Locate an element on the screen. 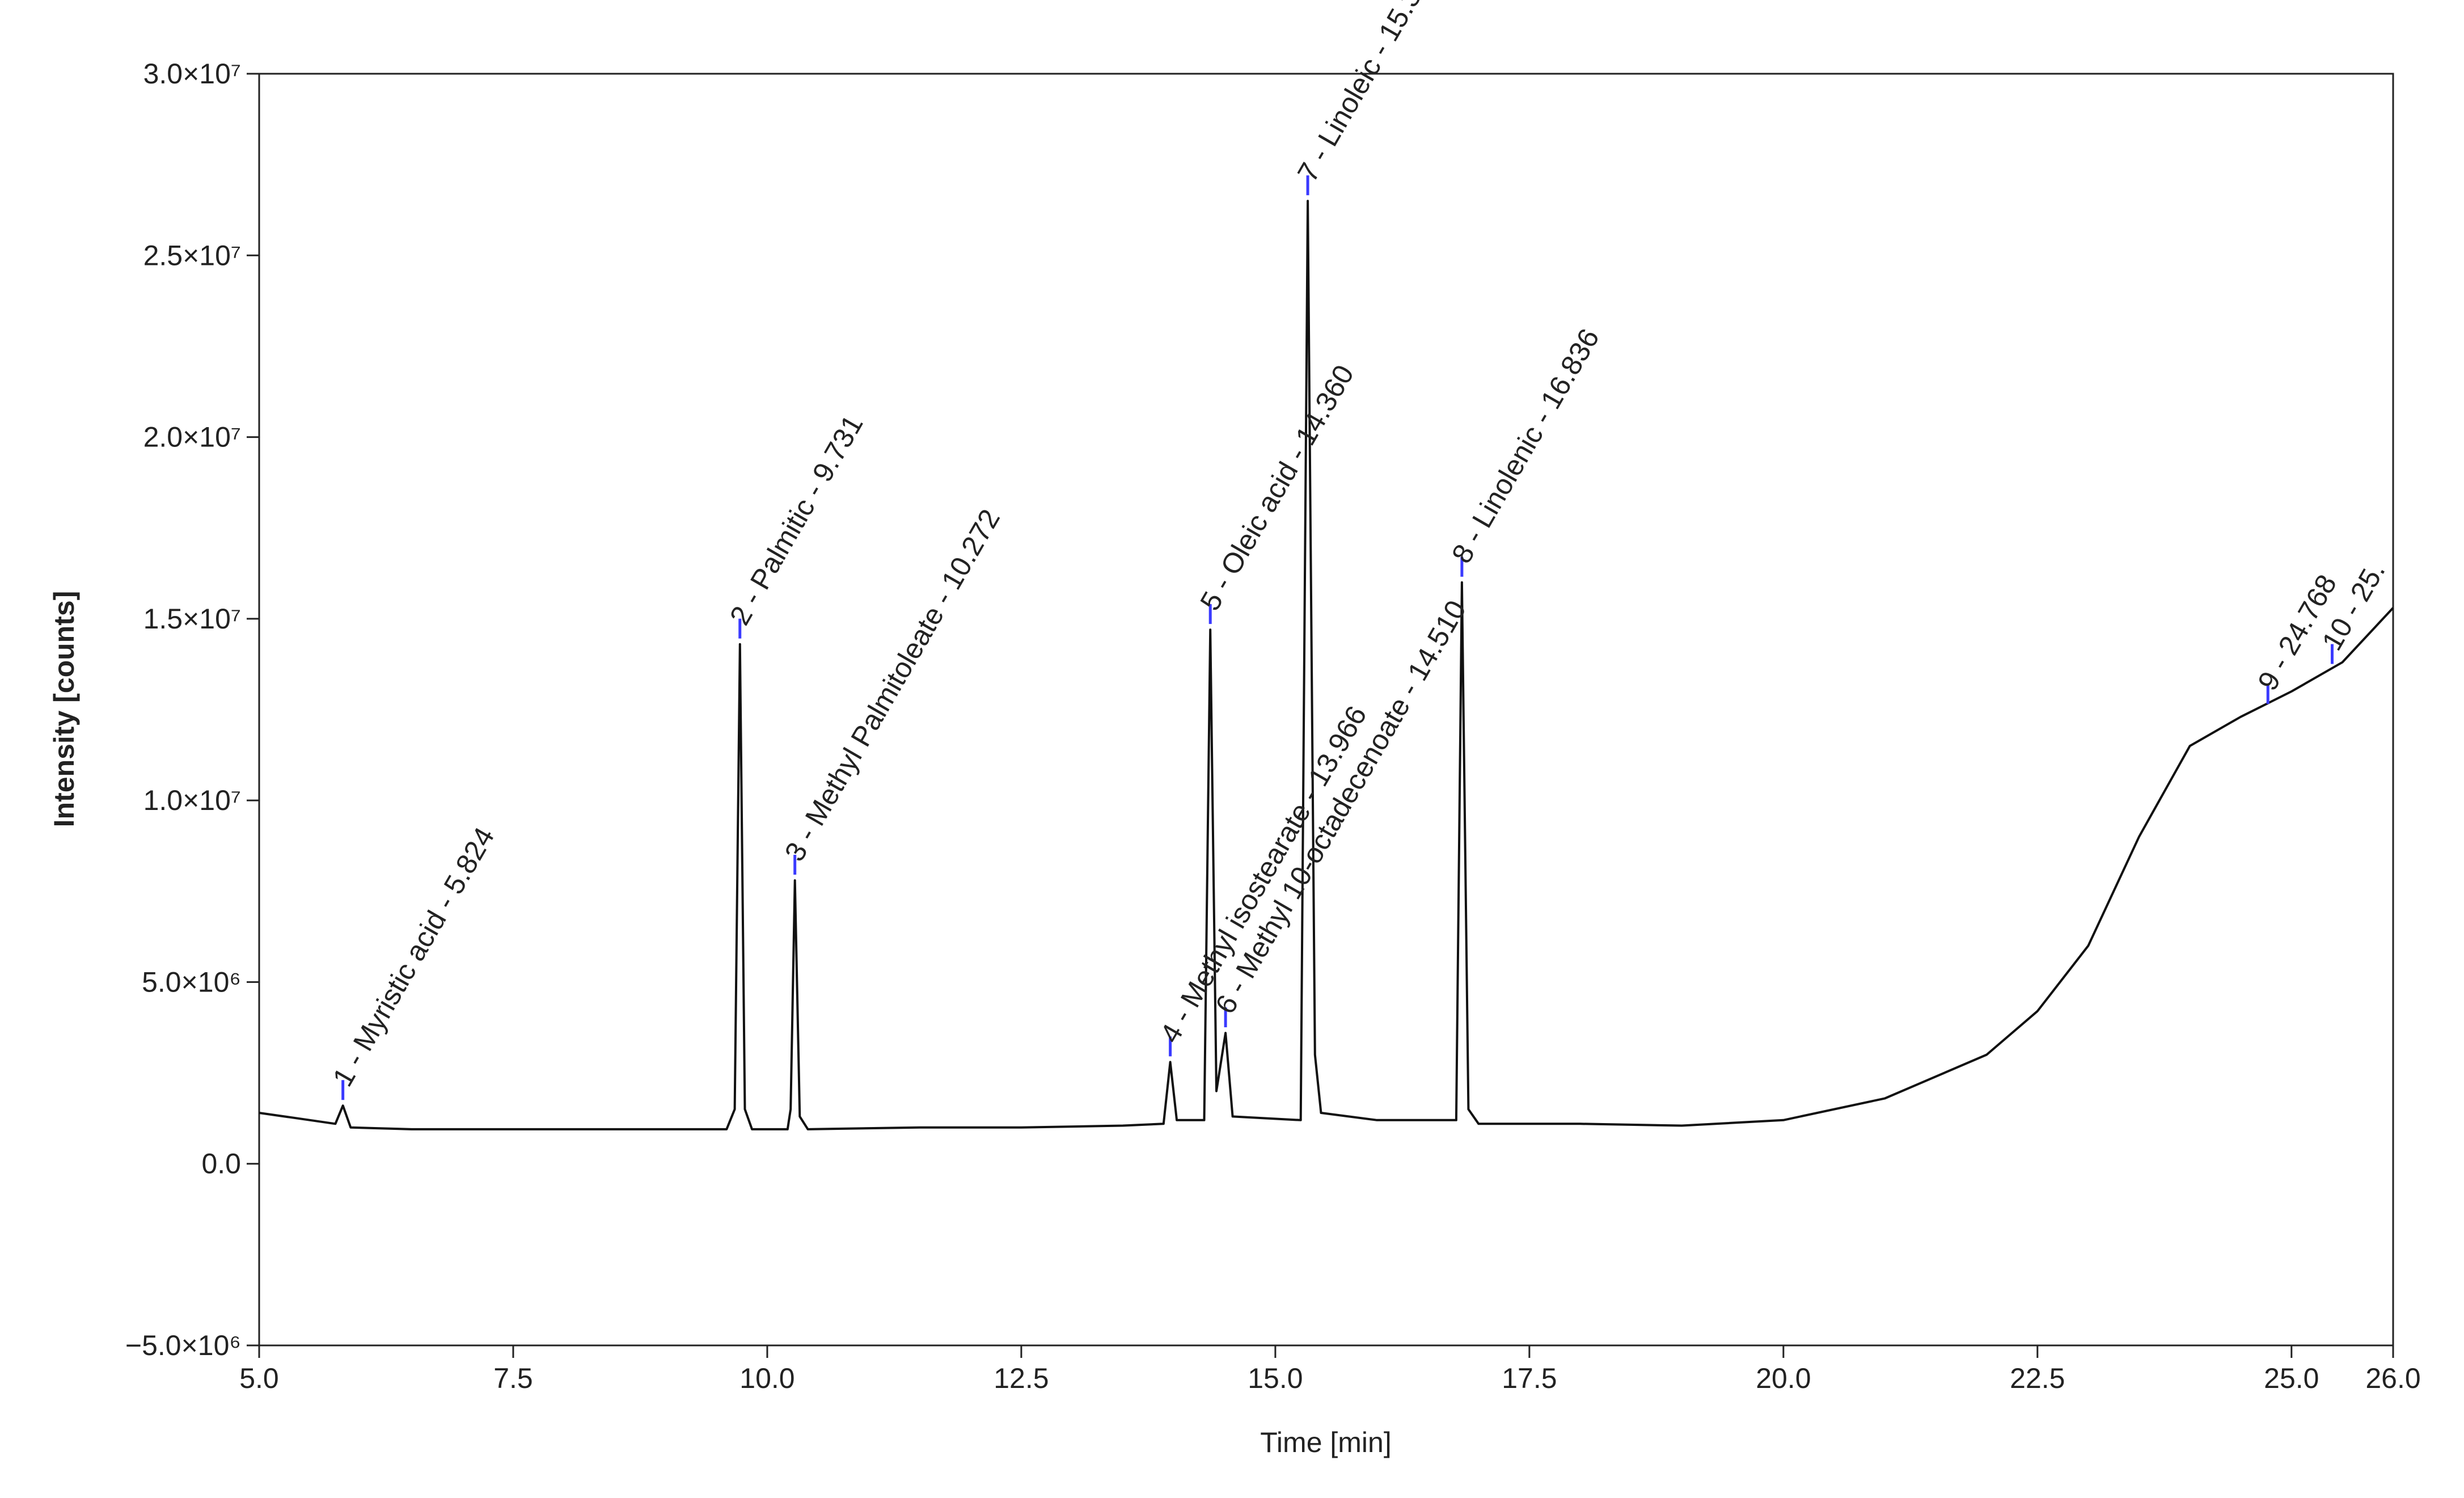  y-tick-label: 0.0 is located at coordinates (221, 1164).